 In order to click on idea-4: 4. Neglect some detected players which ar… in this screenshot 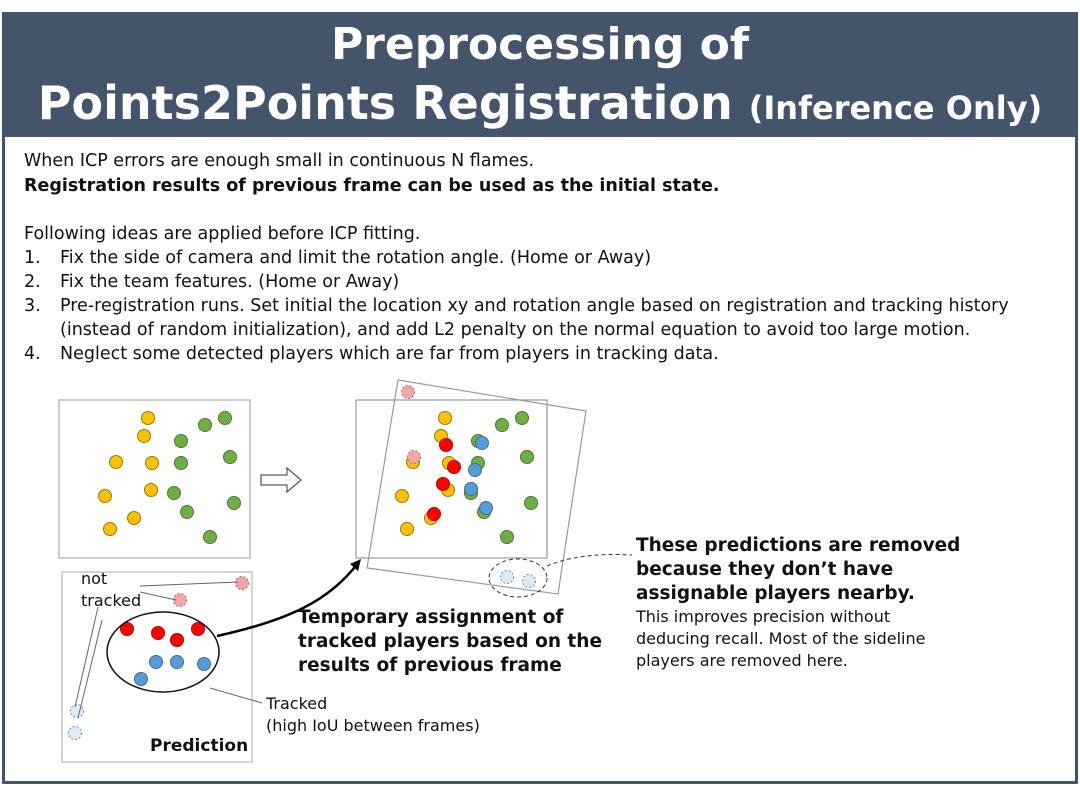, I will do `click(371, 354)`.